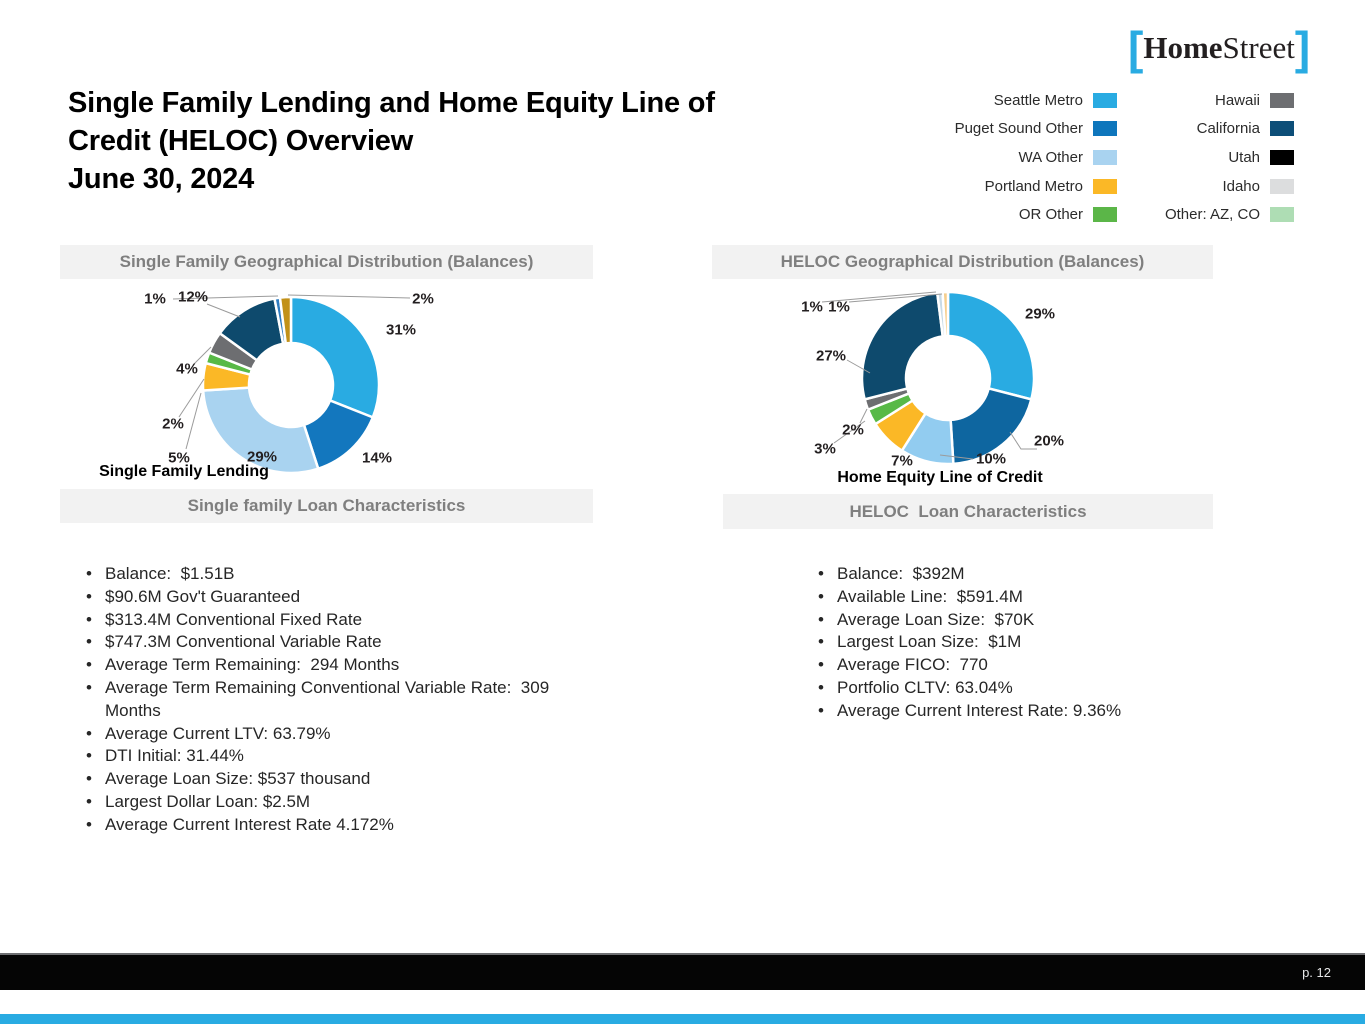 The width and height of the screenshot is (1365, 1024). Describe the element at coordinates (1031, 620) in the screenshot. I see `bullet-item: Average Loan Size: $70K` at that location.